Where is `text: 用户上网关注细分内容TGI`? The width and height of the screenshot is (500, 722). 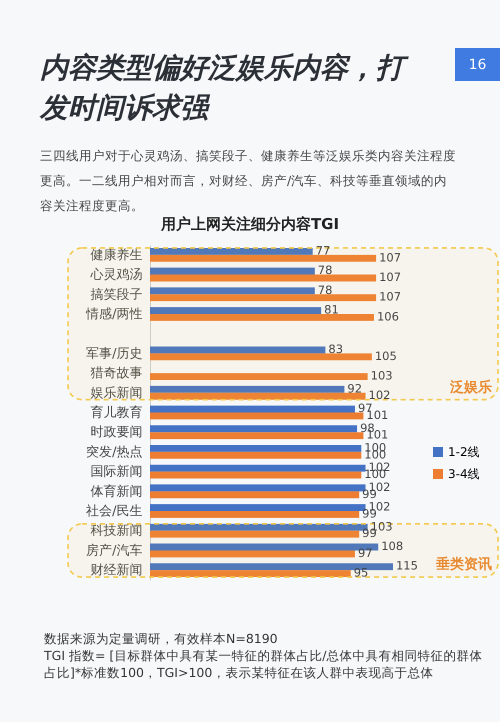
text: 用户上网关注细分内容TGI is located at coordinates (250, 224).